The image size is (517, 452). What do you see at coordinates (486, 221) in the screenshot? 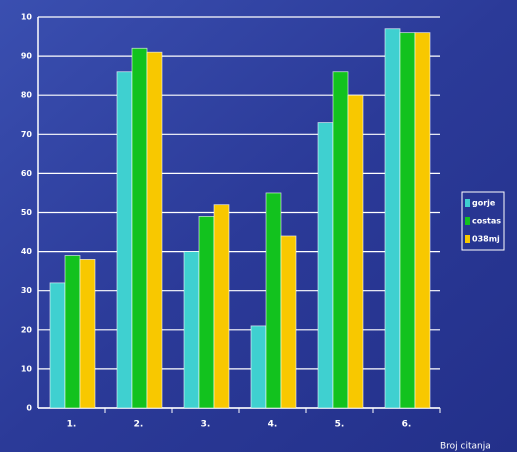
I see `legend-label: costas` at bounding box center [486, 221].